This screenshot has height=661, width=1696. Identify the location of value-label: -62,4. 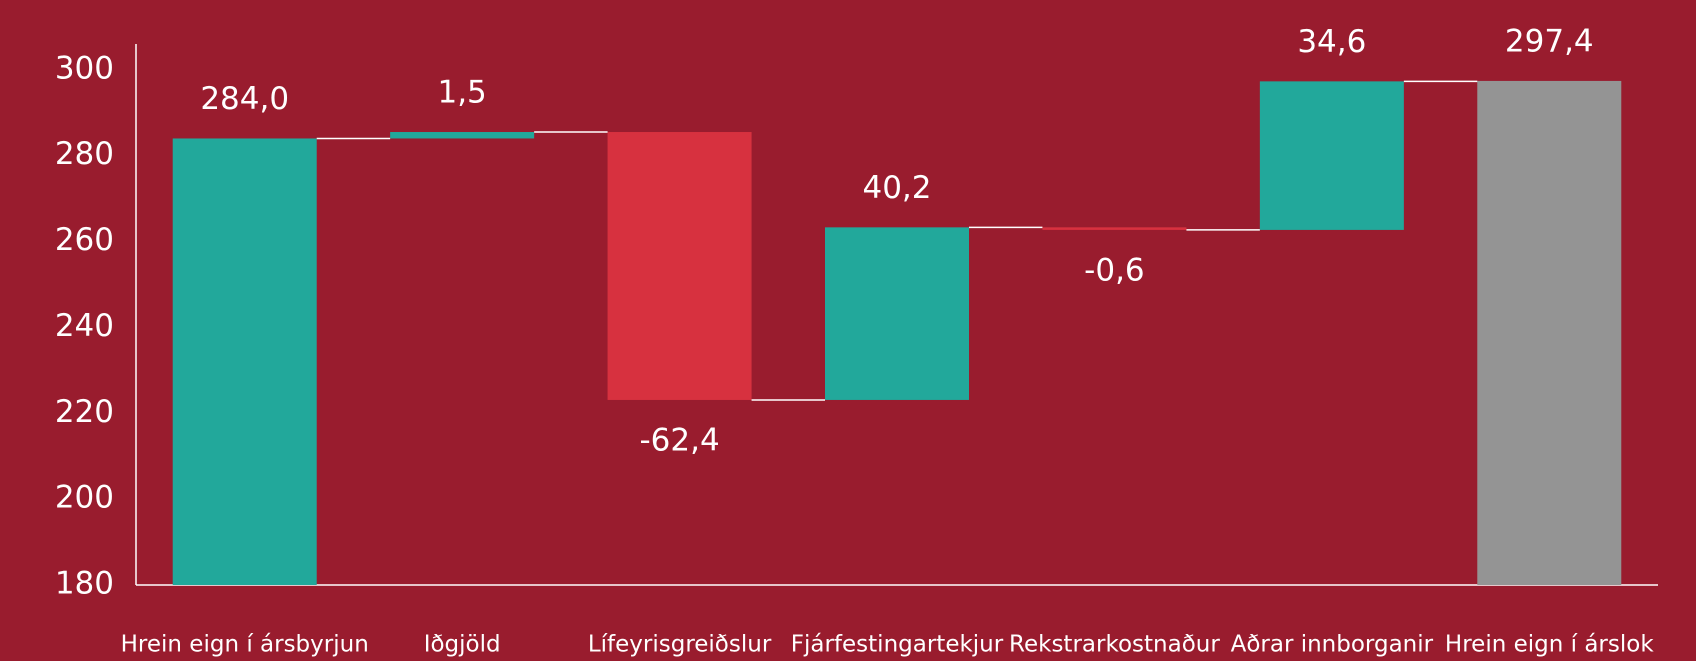
(679, 440).